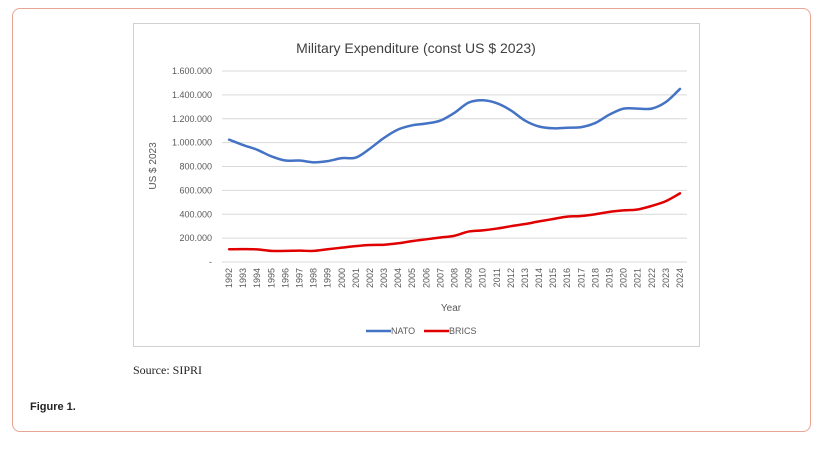 This screenshot has width=817, height=449. Describe the element at coordinates (192, 71) in the screenshot. I see `y-tick-label: 1.600.000` at that location.